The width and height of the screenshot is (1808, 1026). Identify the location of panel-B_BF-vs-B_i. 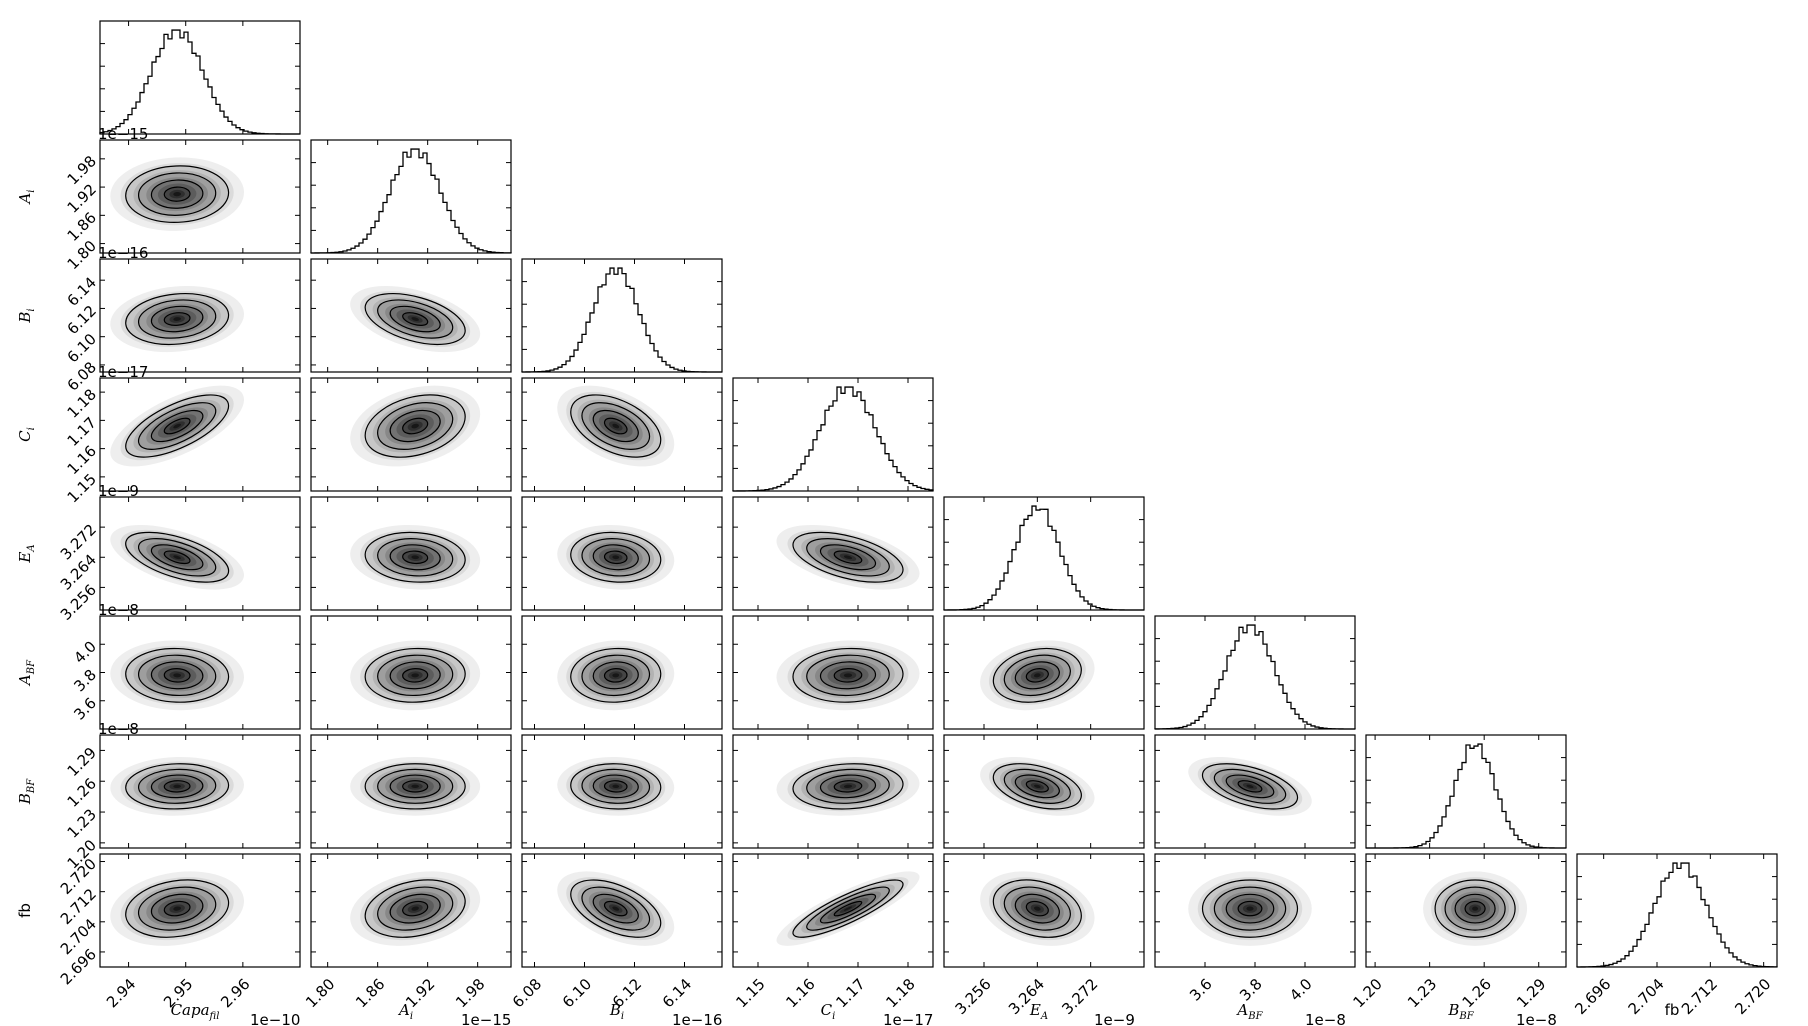
(622, 791).